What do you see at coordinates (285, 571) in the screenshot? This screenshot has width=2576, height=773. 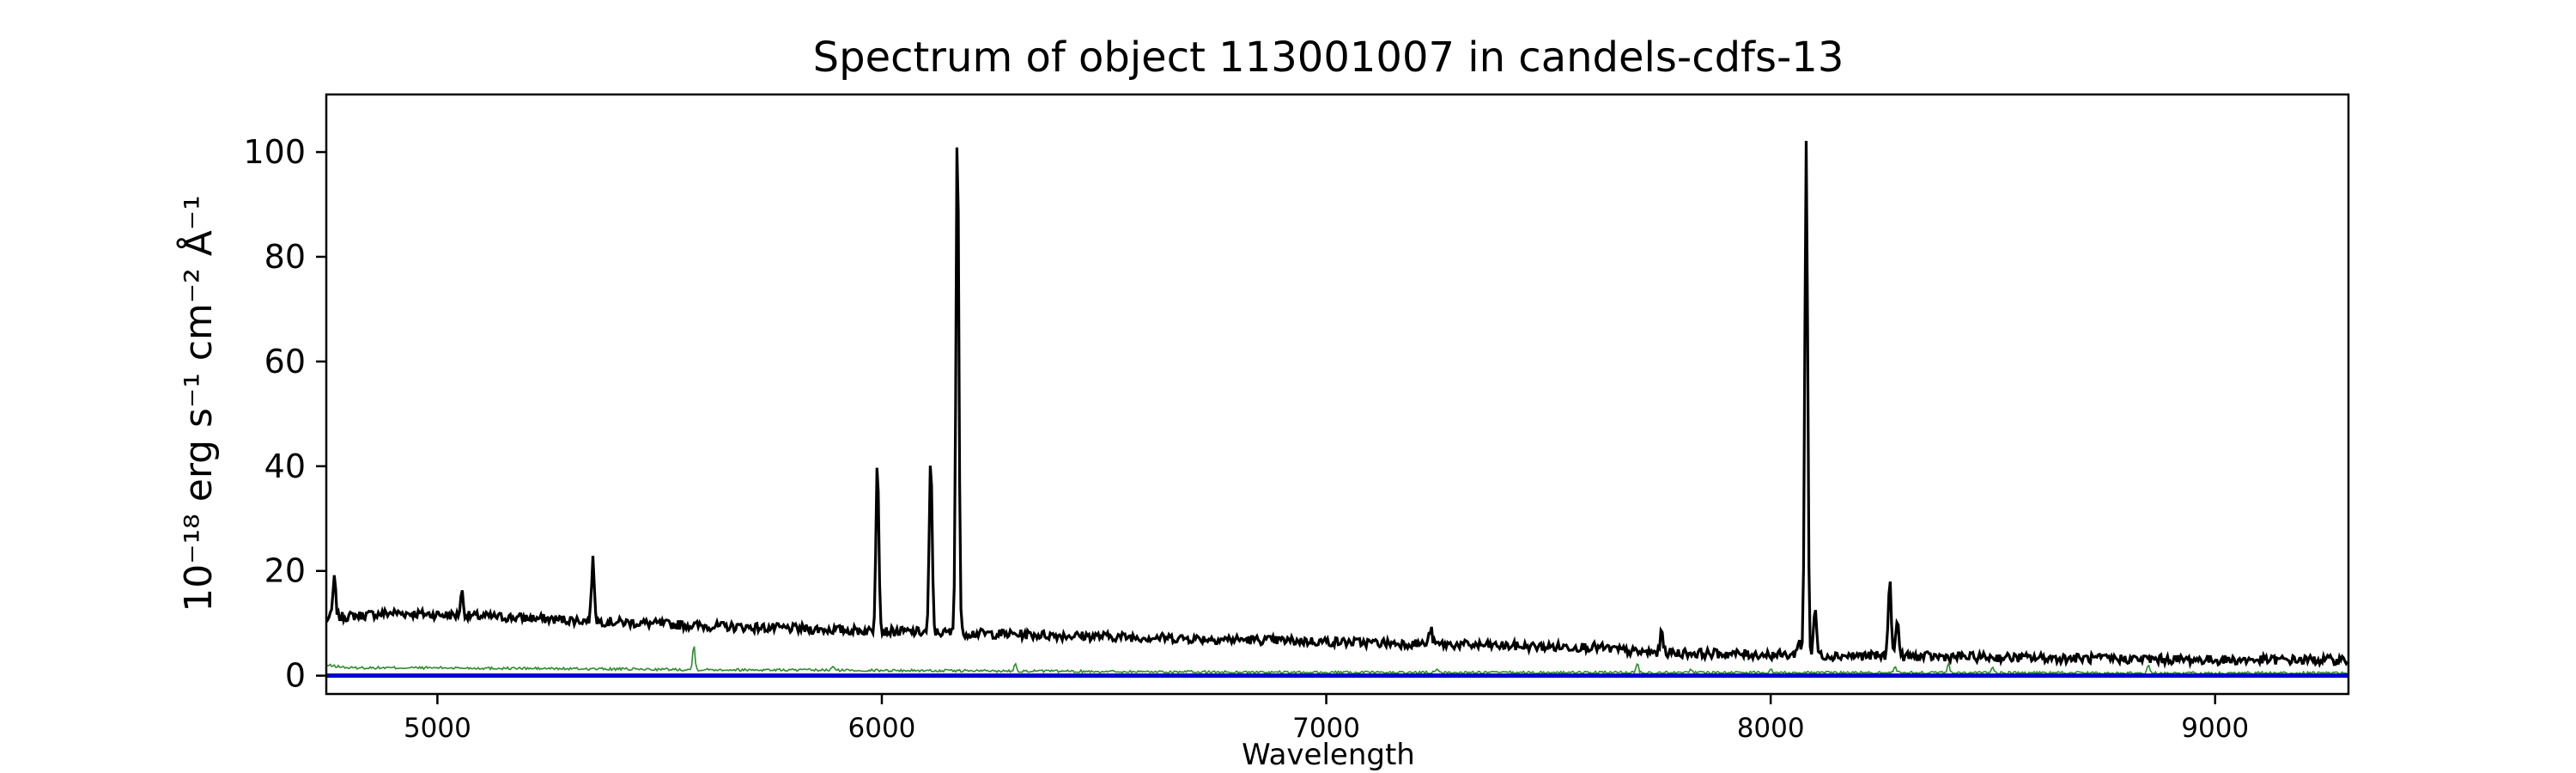 I see `y-tick-label: 20` at bounding box center [285, 571].